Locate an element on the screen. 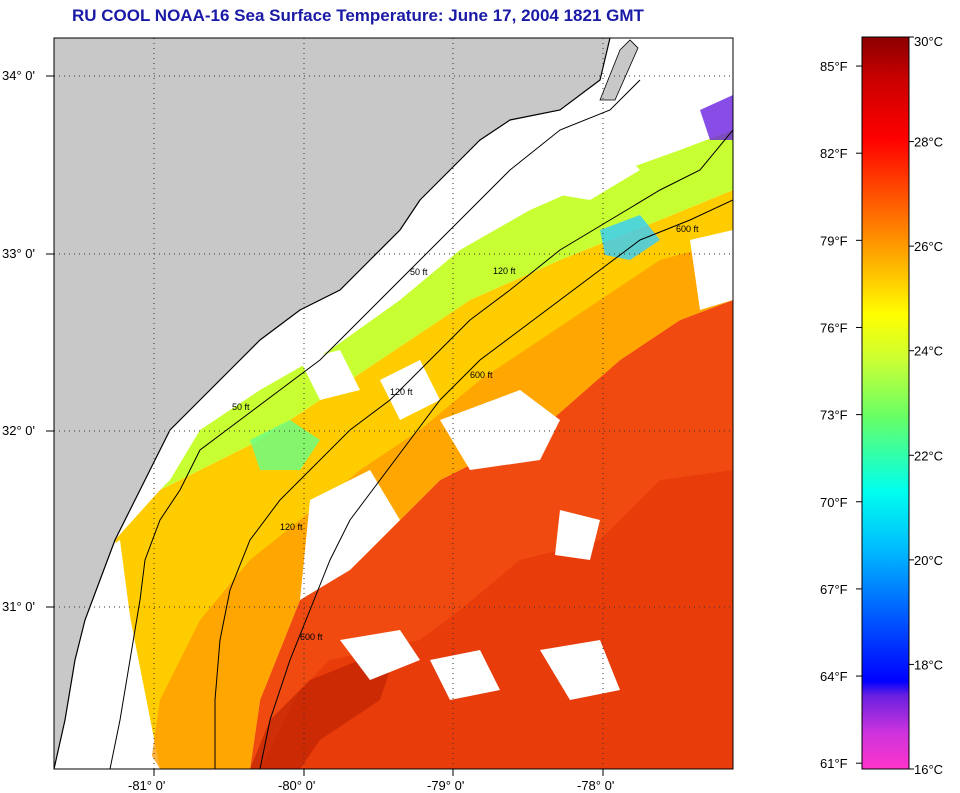 The height and width of the screenshot is (793, 960). colorbar-celsius-label: 30°C is located at coordinates (928, 41).